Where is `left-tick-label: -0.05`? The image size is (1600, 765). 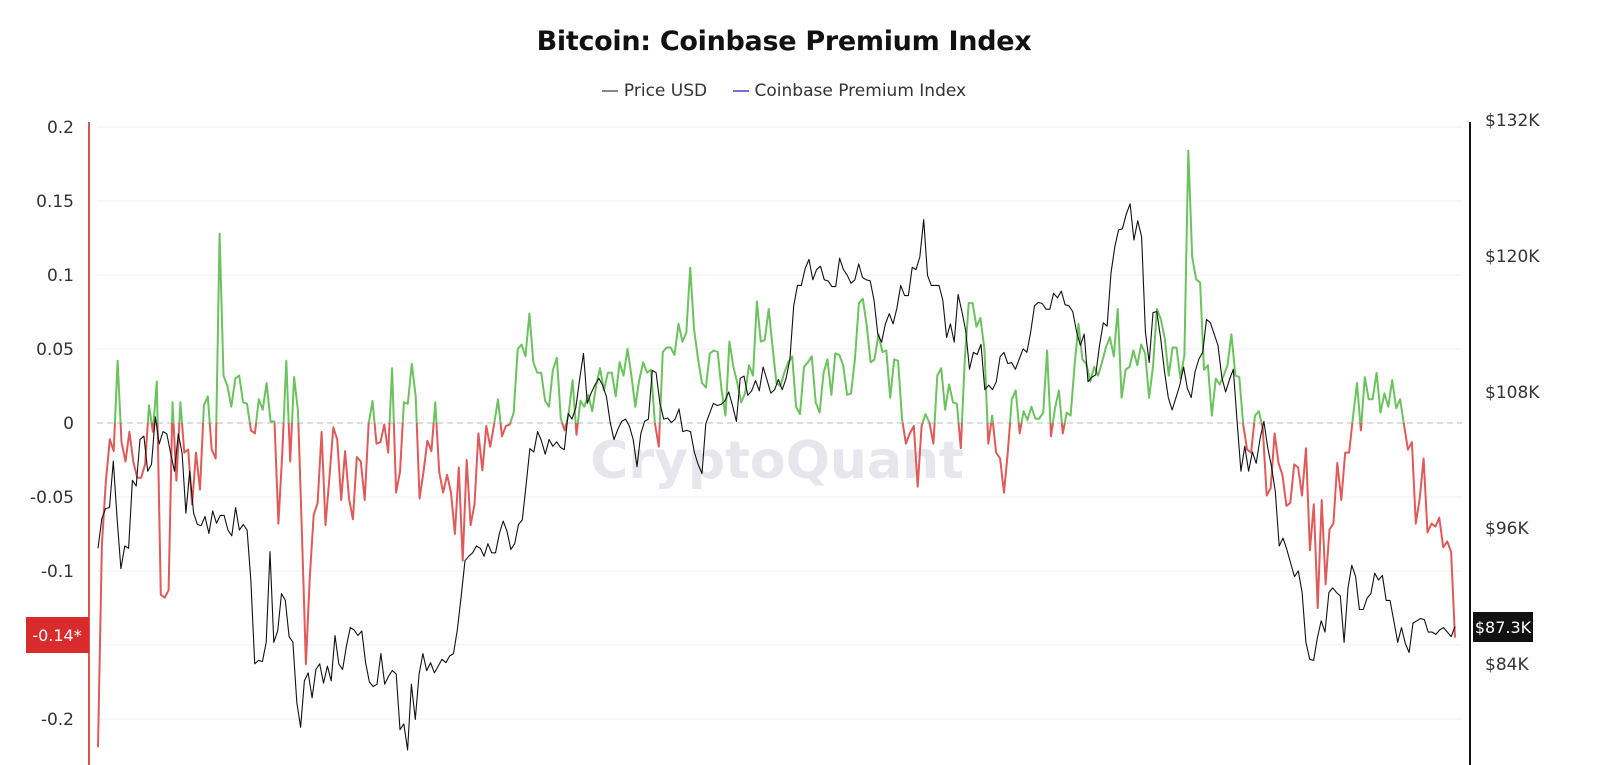
left-tick-label: -0.05 is located at coordinates (52, 498).